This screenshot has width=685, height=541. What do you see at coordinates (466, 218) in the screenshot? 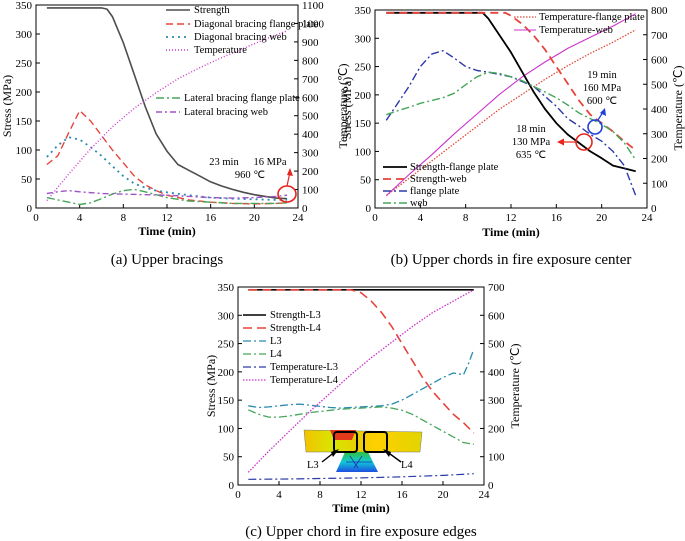
I see `x-tick-label: 8` at bounding box center [466, 218].